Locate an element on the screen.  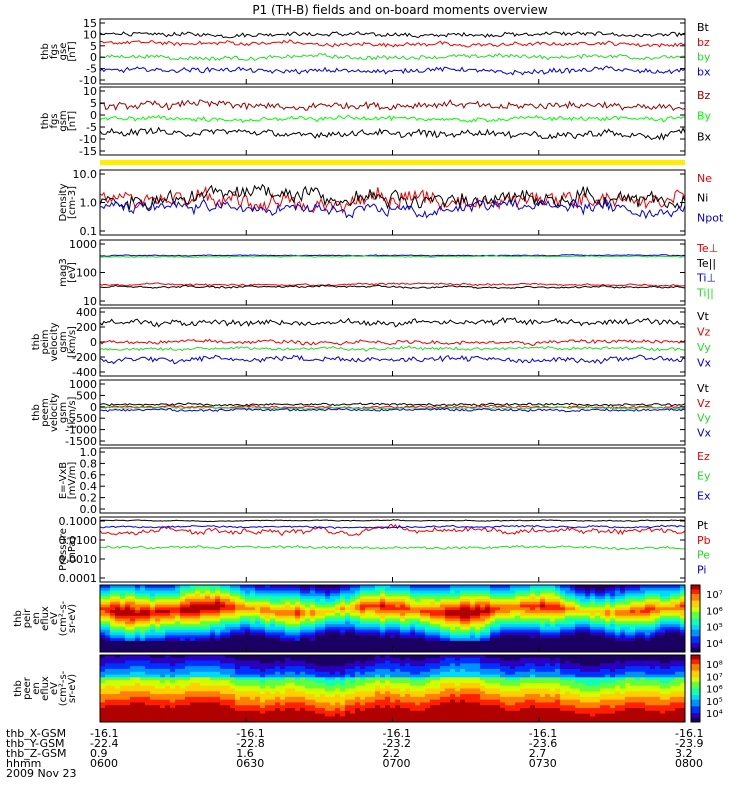
spectrogram-electron is located at coordinates (393, 689).